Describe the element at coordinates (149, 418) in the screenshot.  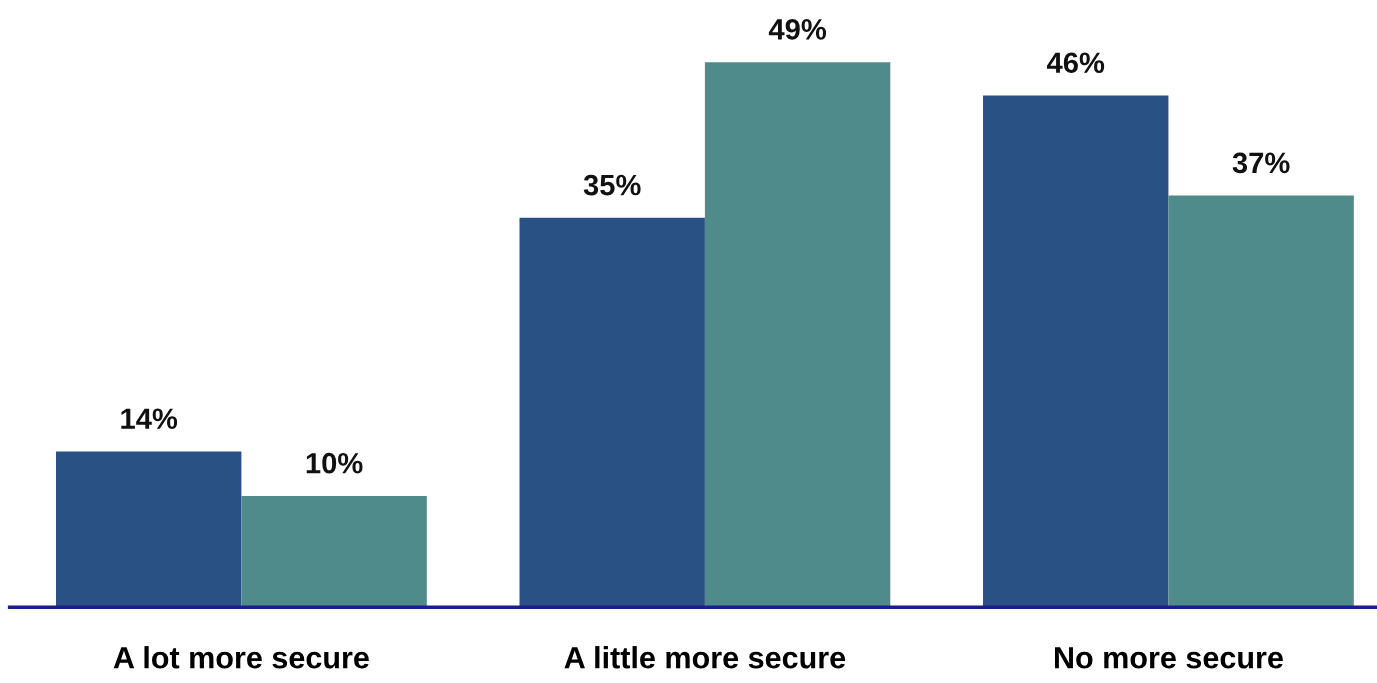
I see `data-label: 14%` at that location.